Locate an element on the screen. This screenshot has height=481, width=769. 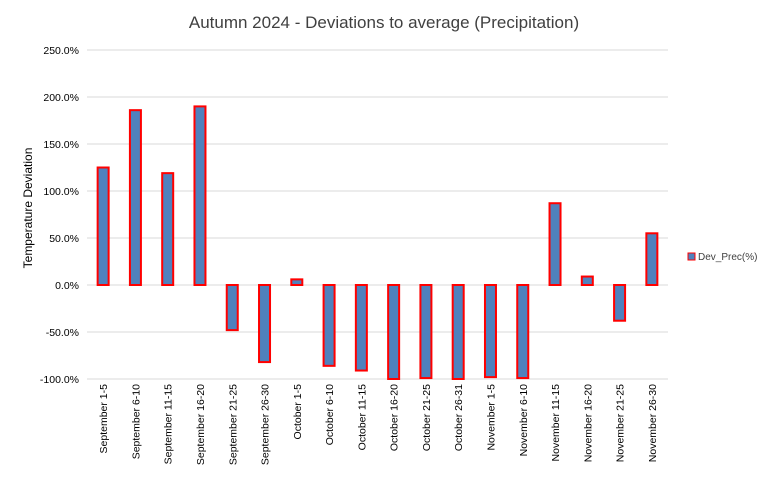
x-tick-label: September 6-10 is located at coordinates (136, 421).